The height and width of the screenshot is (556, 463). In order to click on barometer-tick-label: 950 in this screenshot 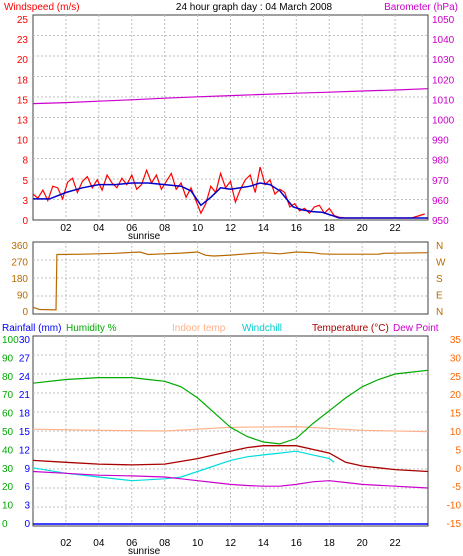, I will do `click(440, 221)`.